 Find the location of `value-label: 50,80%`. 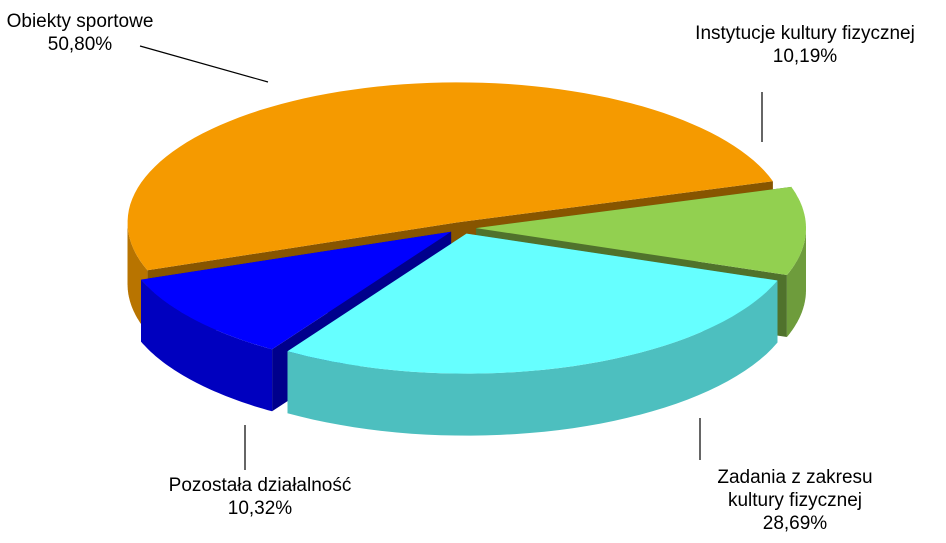

value-label: 50,80% is located at coordinates (80, 44).